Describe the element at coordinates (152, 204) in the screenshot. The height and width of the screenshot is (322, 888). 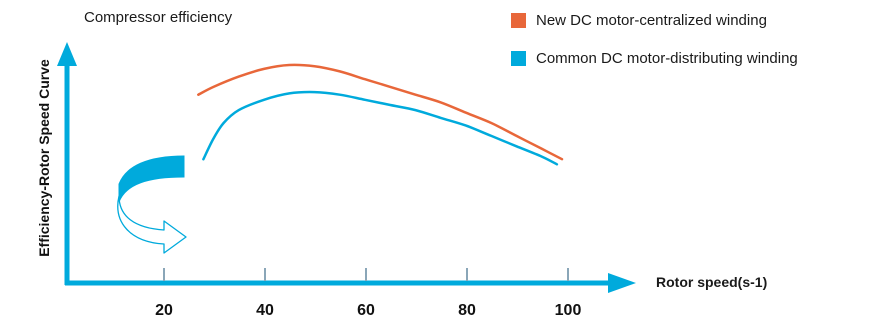
I see `rotation-arrow-icon` at that location.